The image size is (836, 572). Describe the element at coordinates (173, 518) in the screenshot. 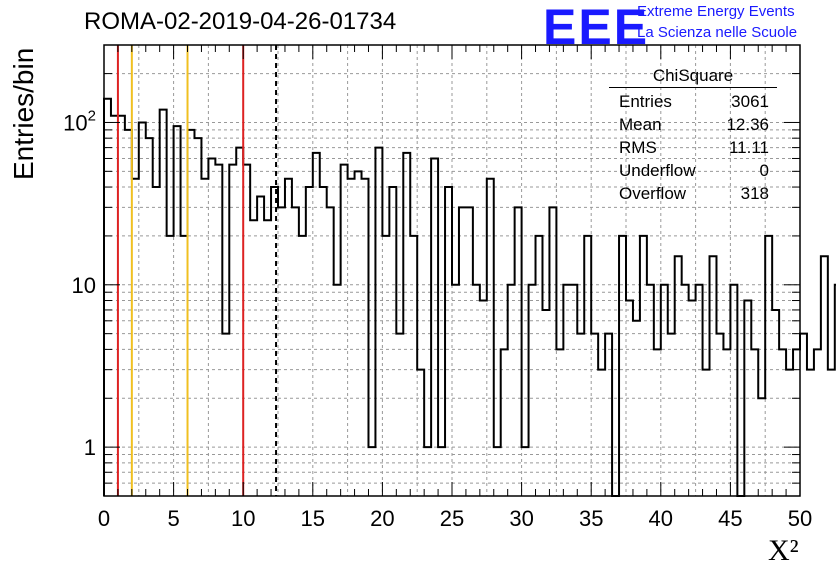

I see `x-tick-label: 5` at that location.